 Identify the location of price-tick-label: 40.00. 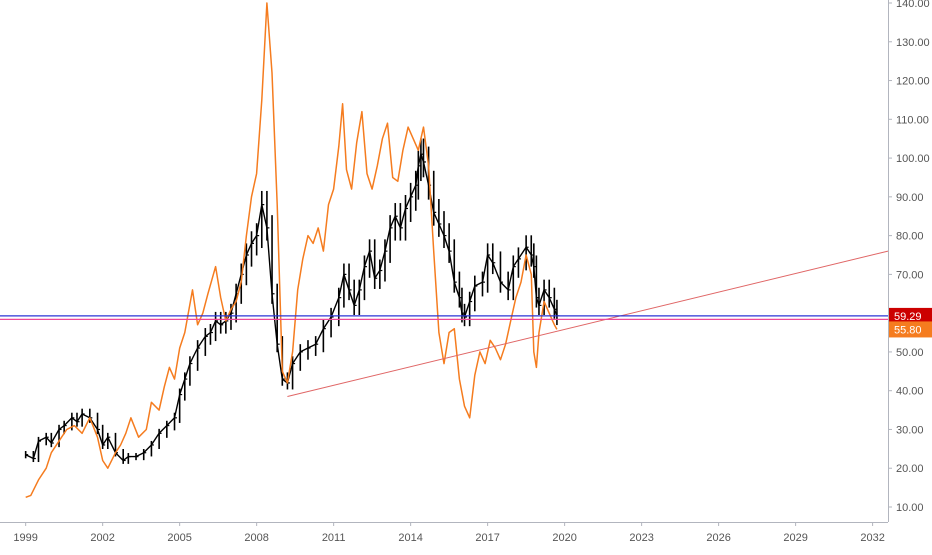
(910, 392).